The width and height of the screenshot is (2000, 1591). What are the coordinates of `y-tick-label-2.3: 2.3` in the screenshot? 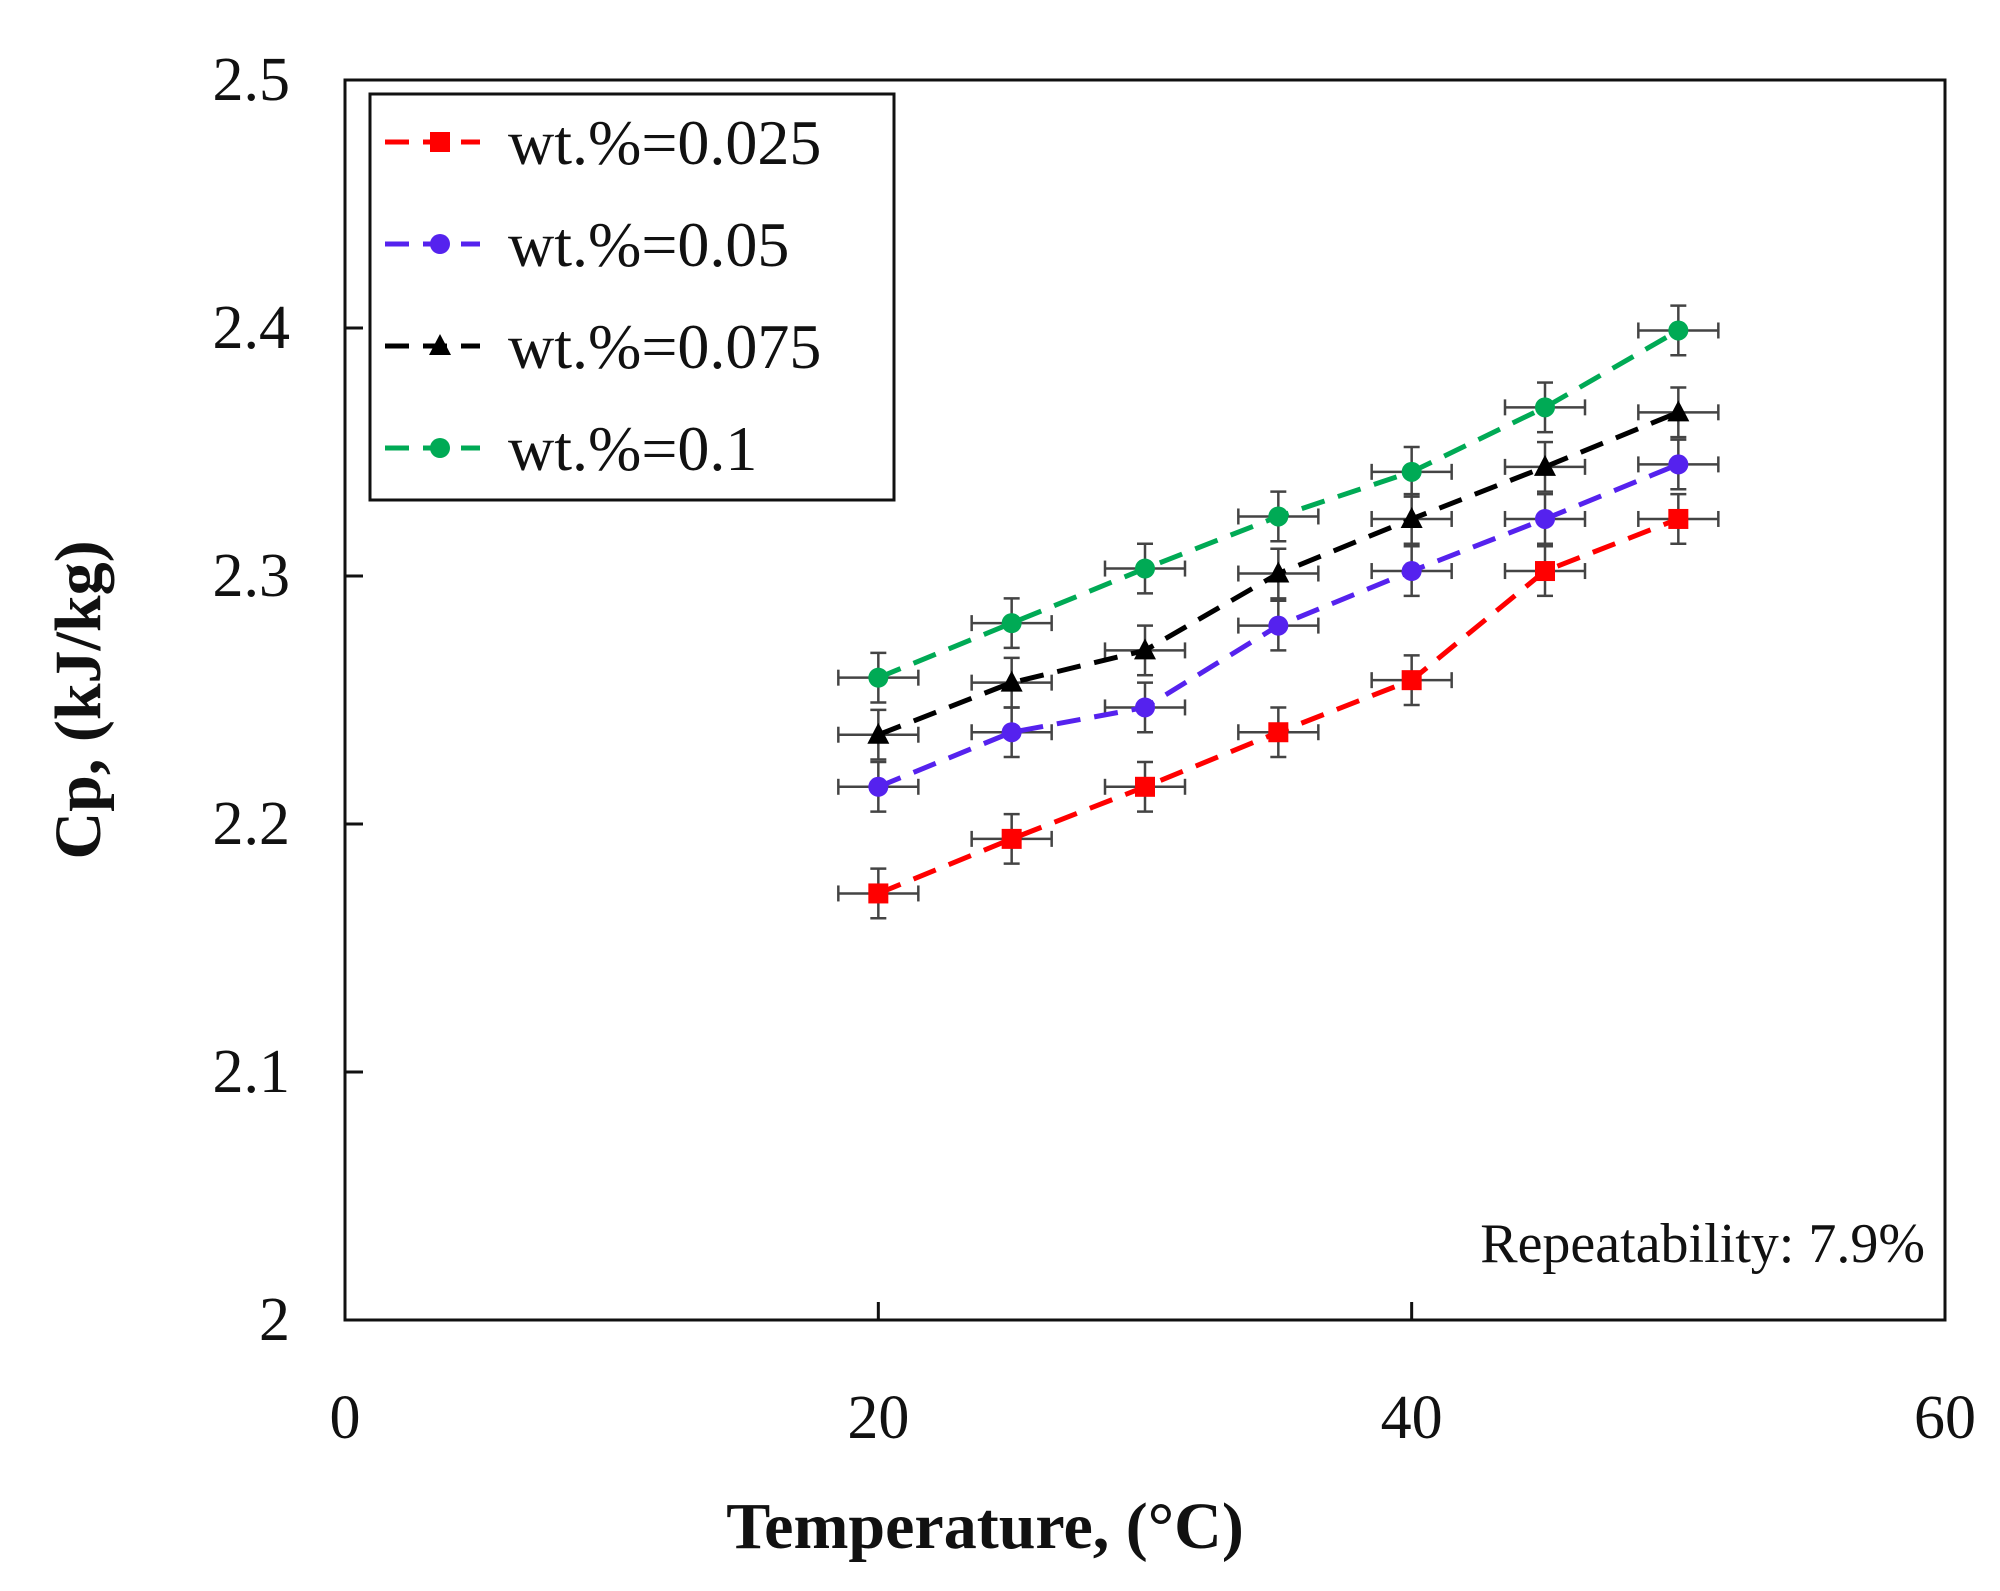 It's located at (252, 576).